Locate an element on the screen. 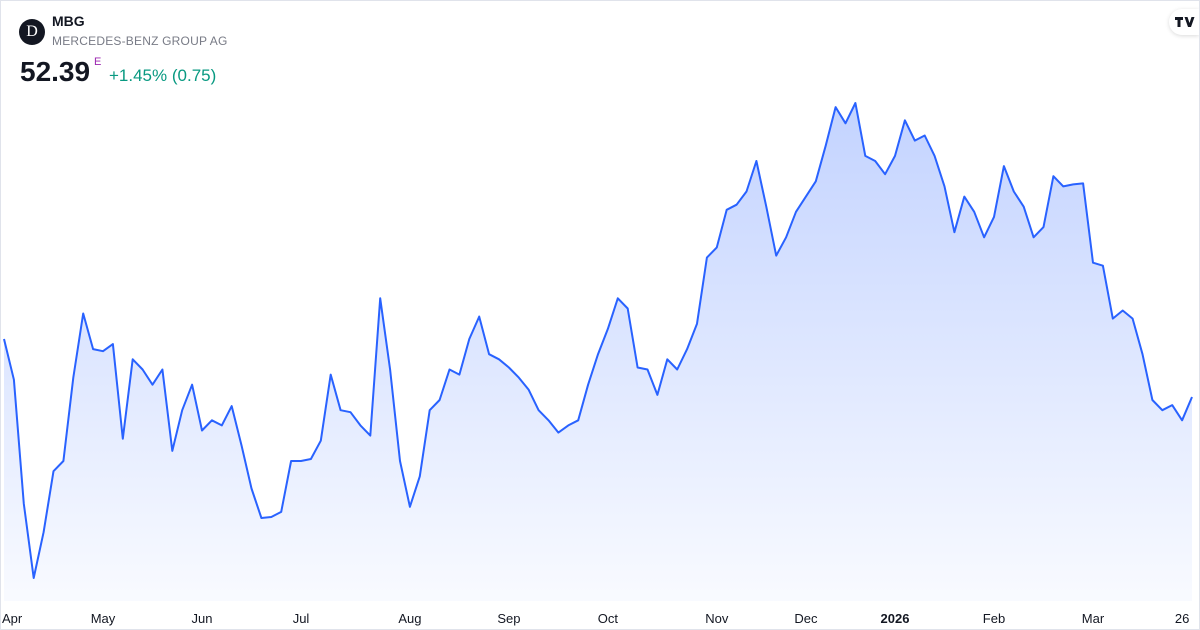 This screenshot has width=1200, height=630. x-tick-label: Jul is located at coordinates (301, 618).